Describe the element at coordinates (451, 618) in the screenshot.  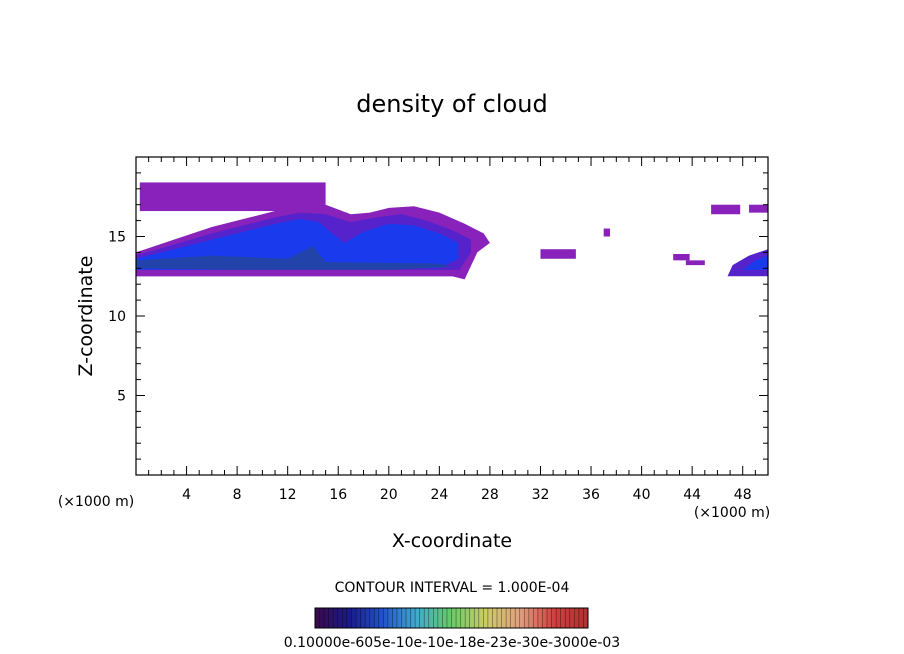
I see `colorbar` at that location.